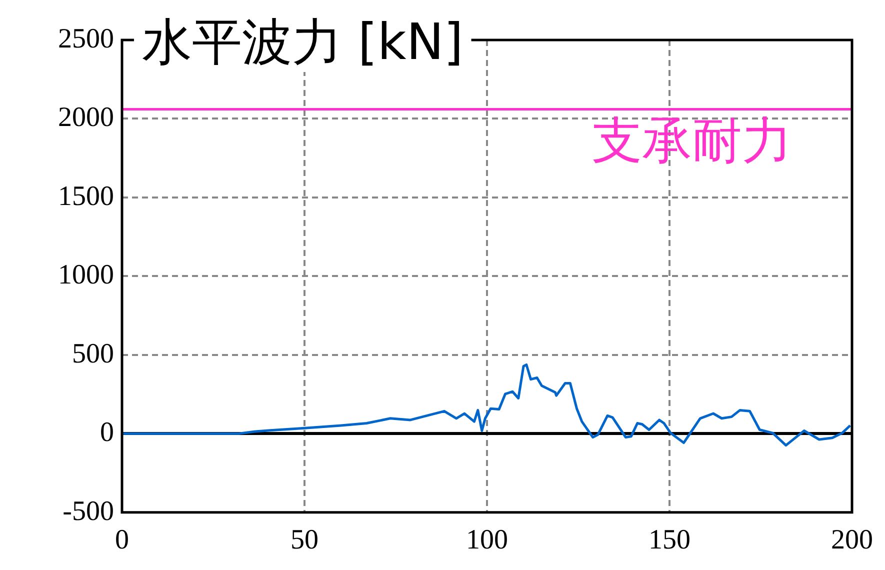 The height and width of the screenshot is (570, 885). Describe the element at coordinates (303, 41) in the screenshot. I see `chart-title: 水平波力 [kN]` at that location.